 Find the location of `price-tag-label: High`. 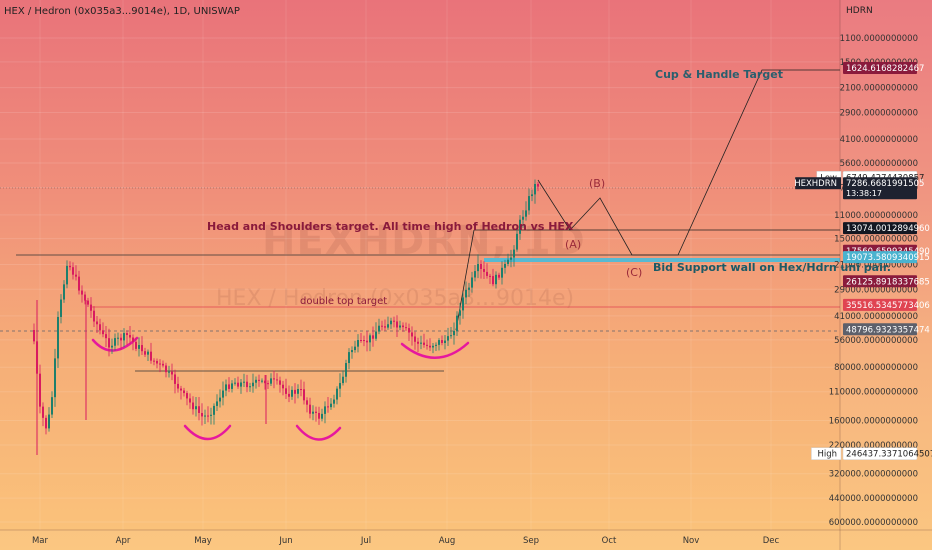

price-tag-label: High is located at coordinates (827, 455).